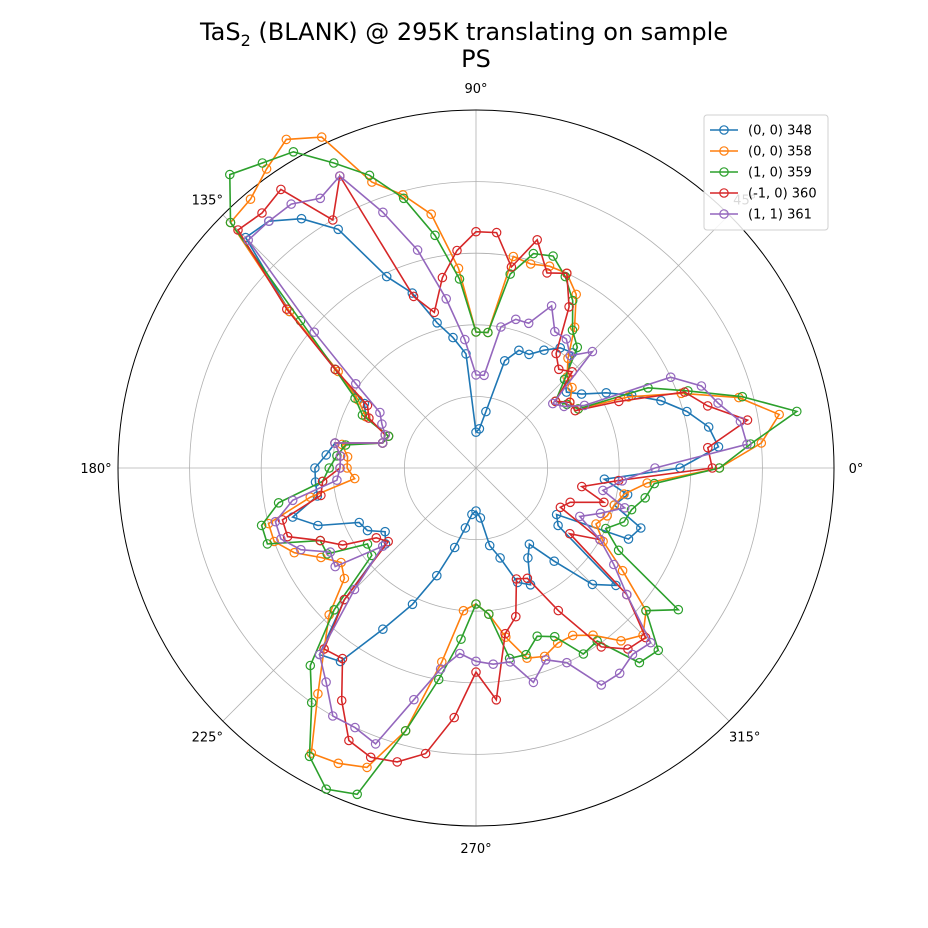 The height and width of the screenshot is (928, 928). Describe the element at coordinates (475, 849) in the screenshot. I see `angle-tick-label: 270°` at that location.